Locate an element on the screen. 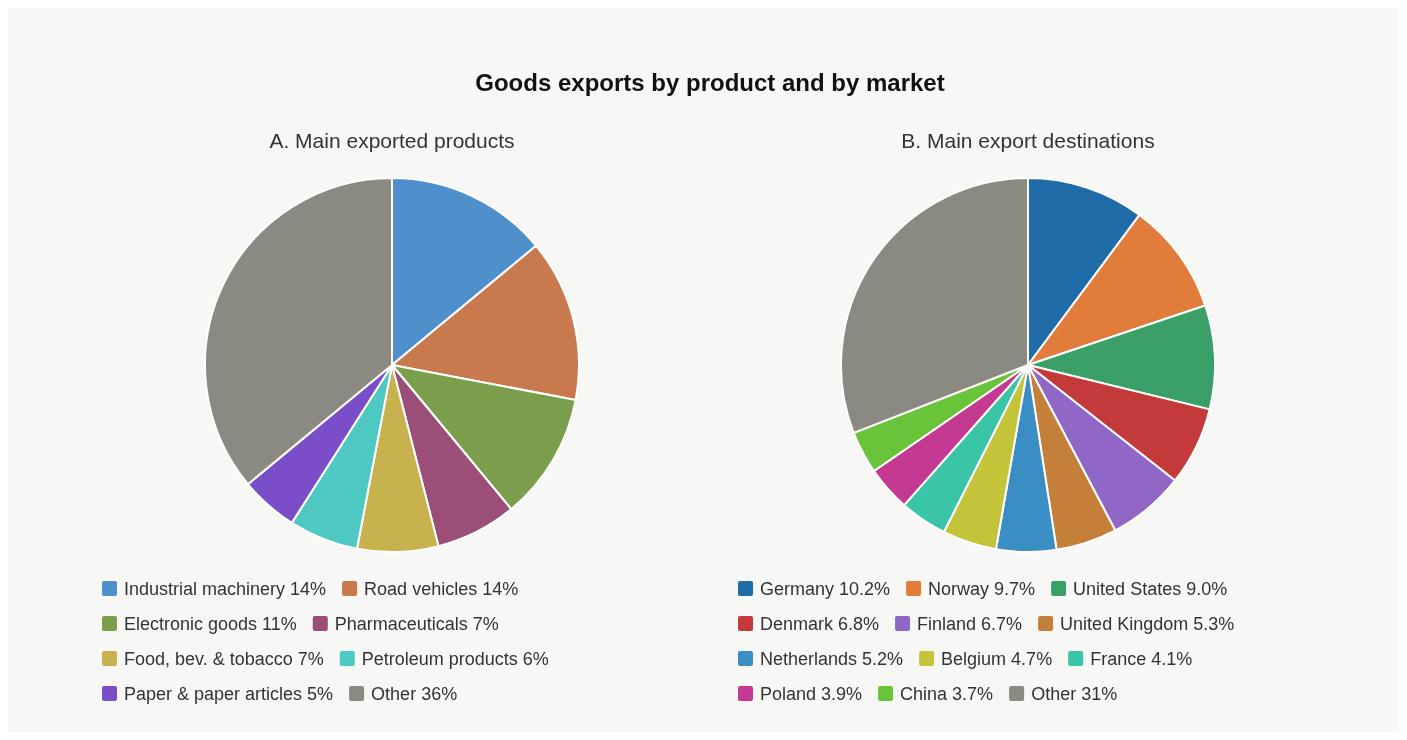  legend-label: Belgium 4.7% is located at coordinates (997, 659).